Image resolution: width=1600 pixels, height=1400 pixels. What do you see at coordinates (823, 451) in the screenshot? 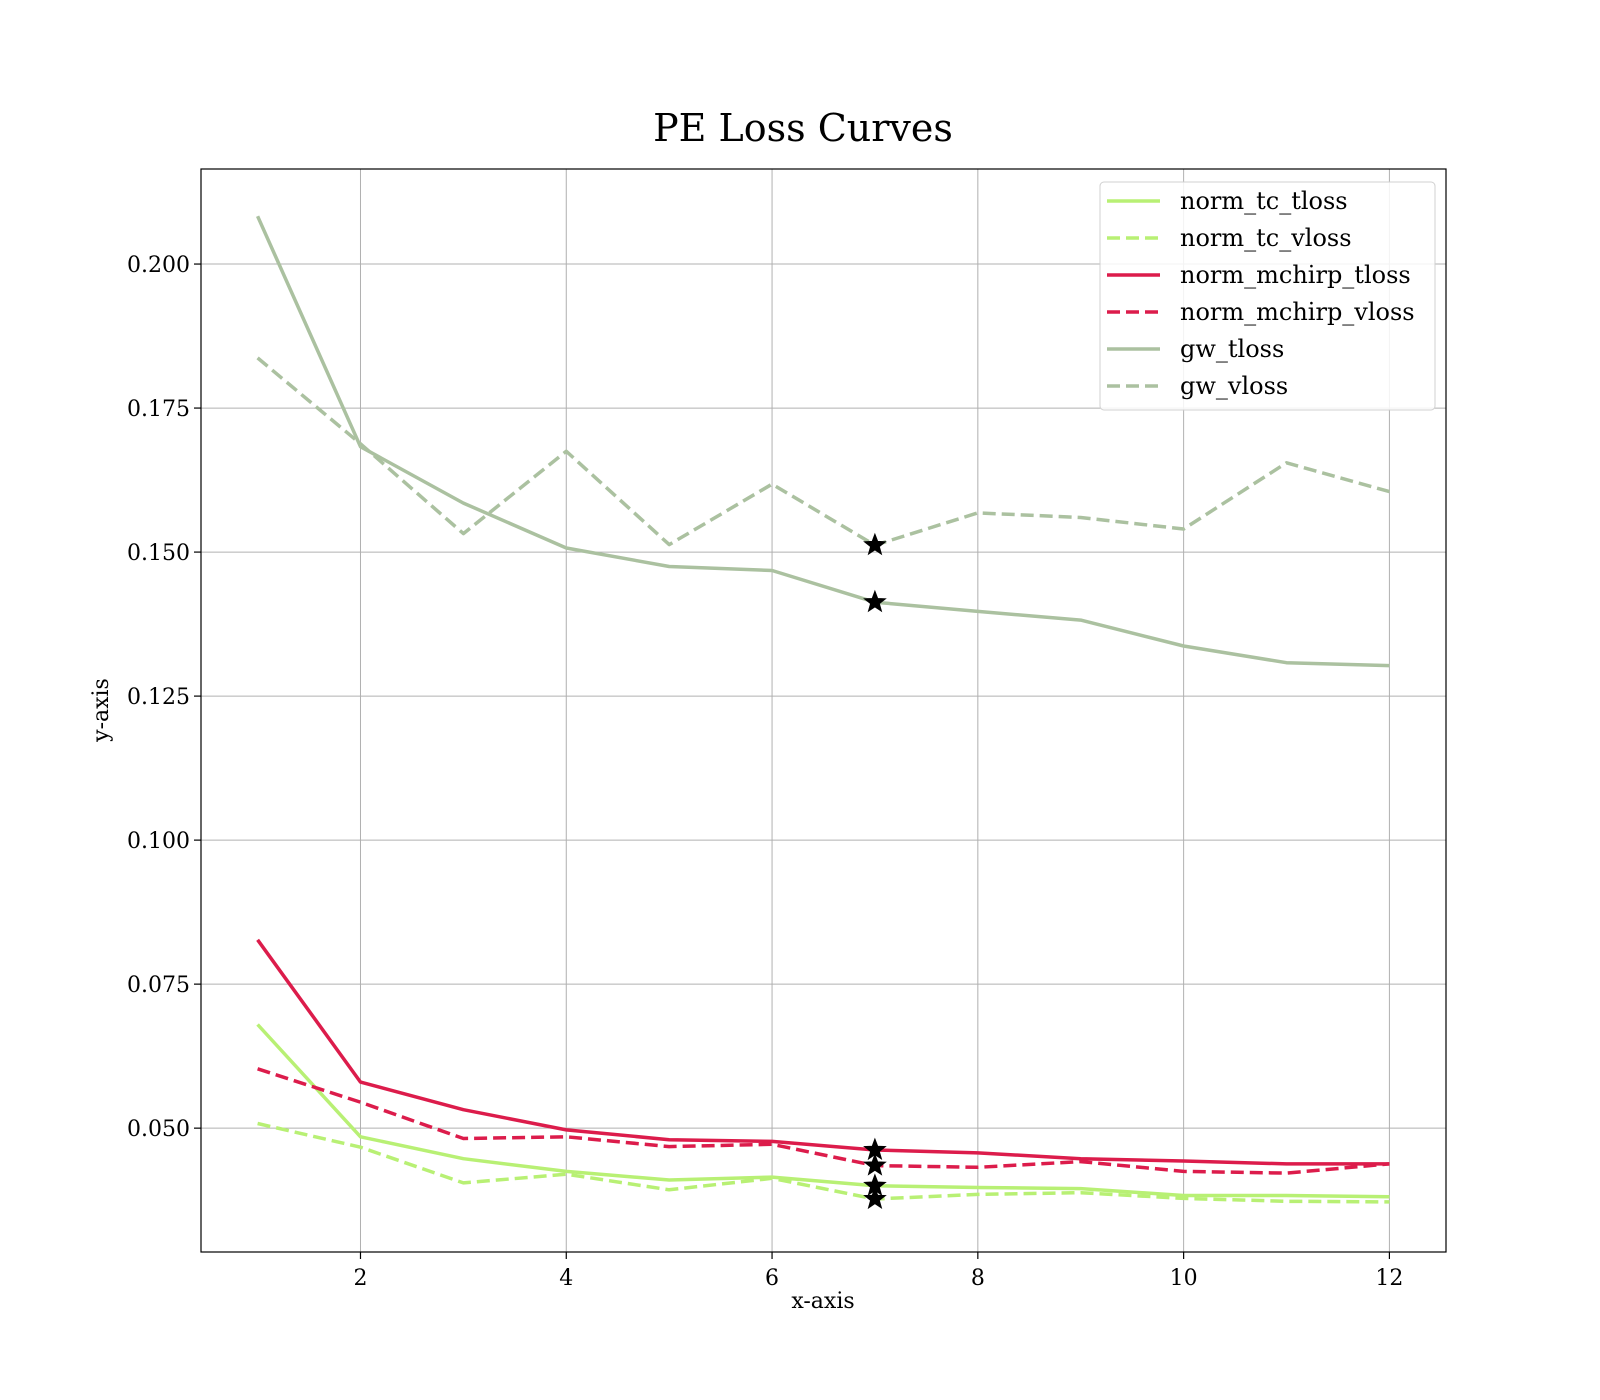
I see `series-line-gw-vloss` at bounding box center [823, 451].